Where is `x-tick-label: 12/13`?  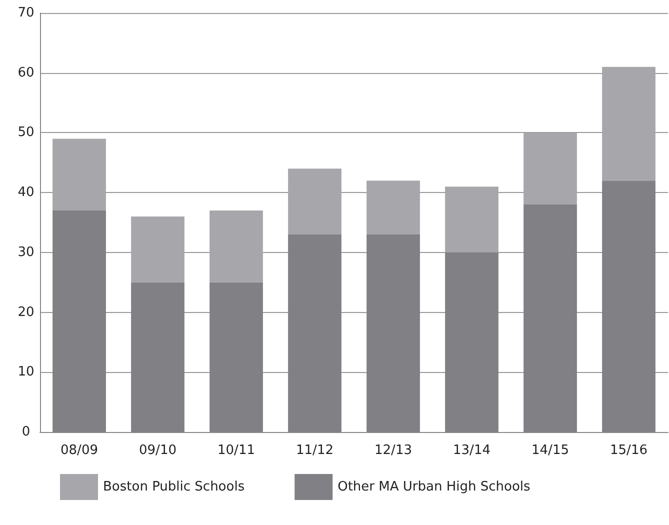
x-tick-label: 12/13 is located at coordinates (393, 450).